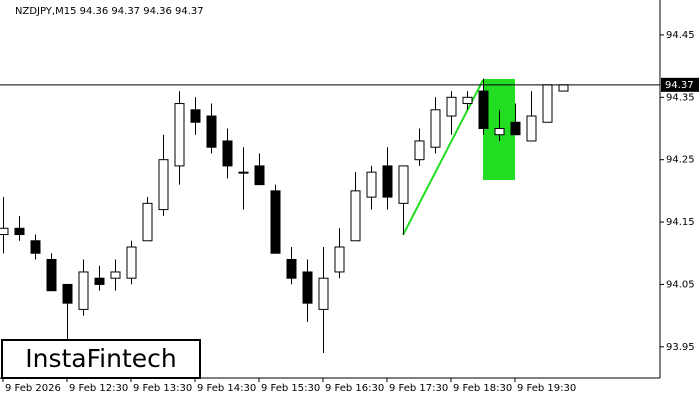 This screenshot has width=700, height=400. What do you see at coordinates (546, 388) in the screenshot?
I see `x-tick-label: 9 Feb 19:30` at bounding box center [546, 388].